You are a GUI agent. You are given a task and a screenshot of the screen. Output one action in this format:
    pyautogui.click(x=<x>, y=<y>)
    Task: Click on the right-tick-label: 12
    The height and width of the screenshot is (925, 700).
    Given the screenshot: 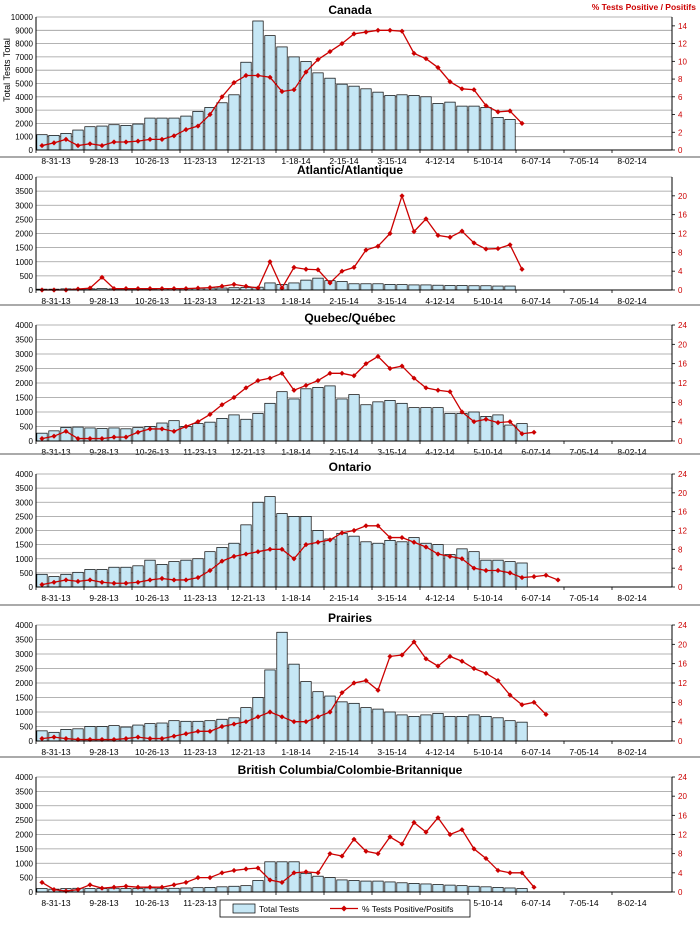 What is the action you would take?
    pyautogui.click(x=682, y=234)
    